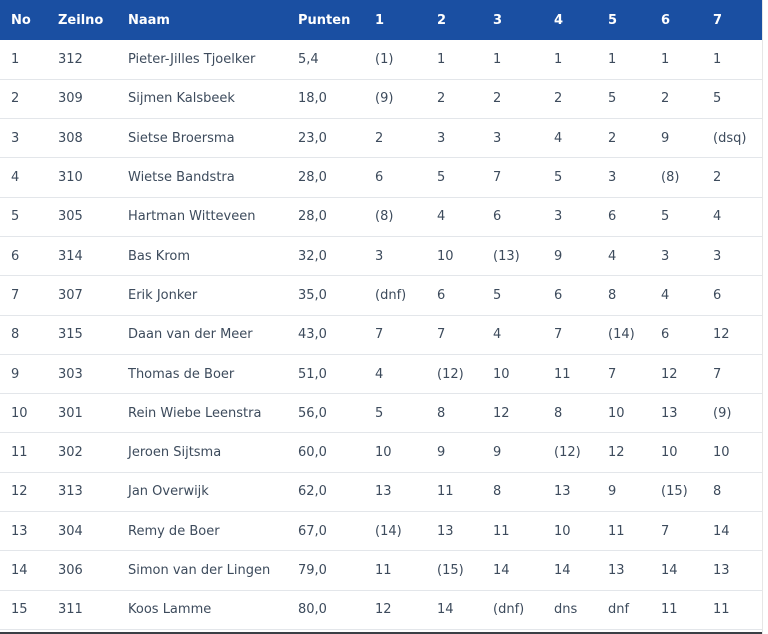 This screenshot has width=768, height=634. Describe the element at coordinates (312, 413) in the screenshot. I see `cell-punten: 56,0` at that location.